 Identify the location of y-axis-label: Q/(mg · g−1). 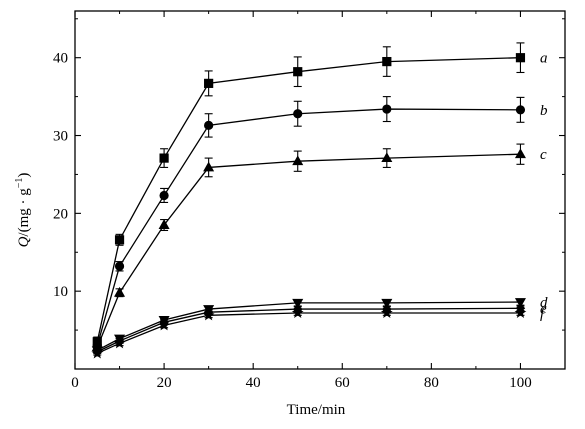
(23, 210).